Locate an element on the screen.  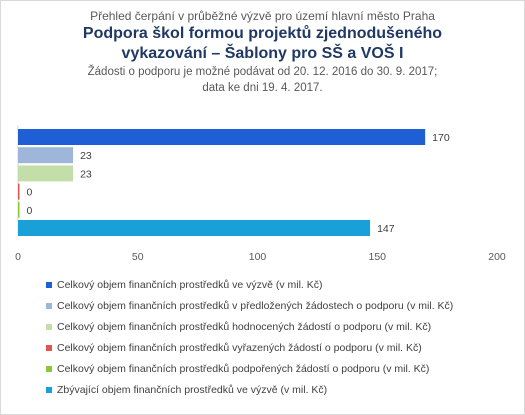
x-tick-label-200: 200 is located at coordinates (497, 257).